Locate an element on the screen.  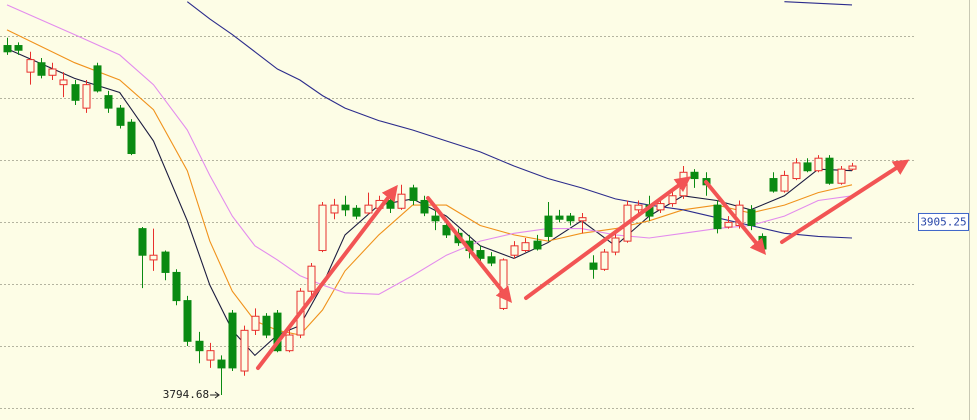
price-marker-label: 3905.25 is located at coordinates (943, 221).